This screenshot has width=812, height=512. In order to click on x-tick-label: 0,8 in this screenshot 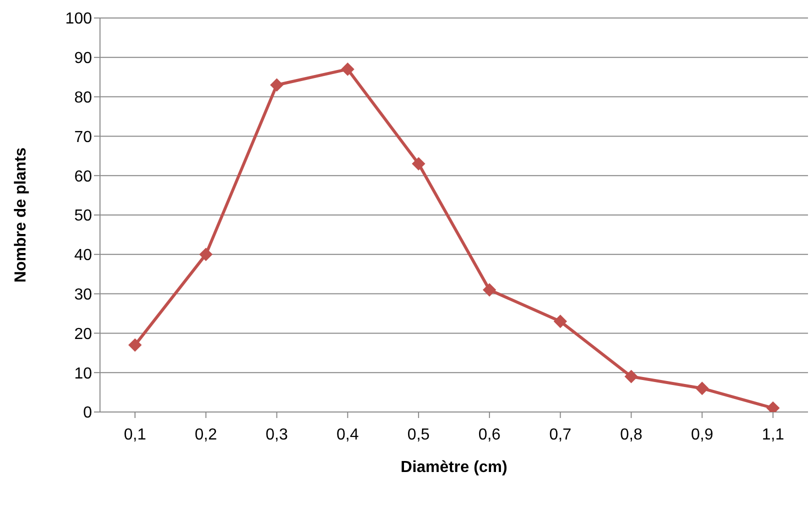, I will do `click(631, 435)`.